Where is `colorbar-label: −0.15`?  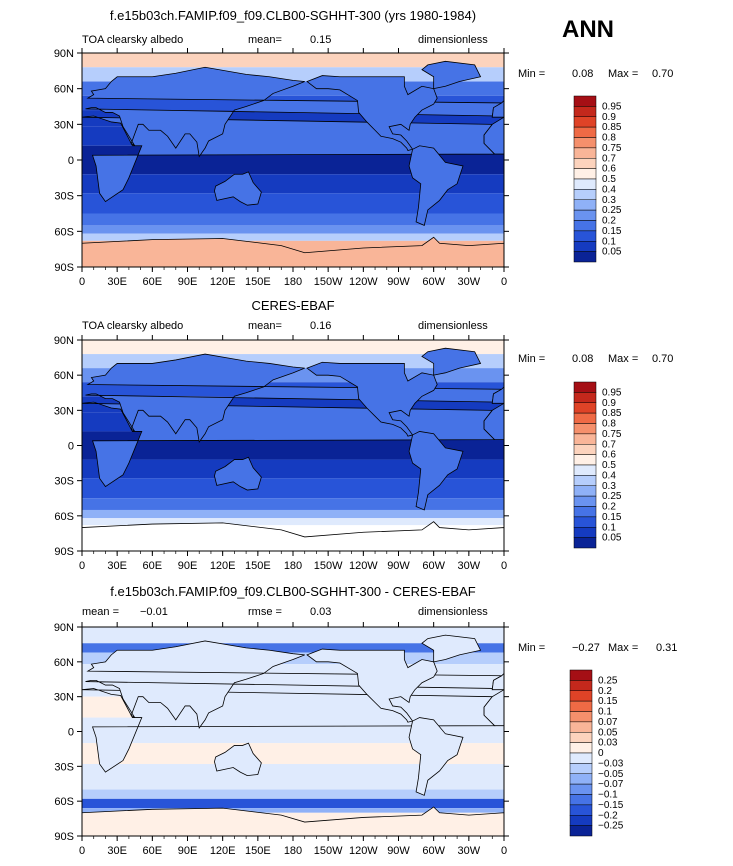 colorbar-label: −0.15 is located at coordinates (611, 805).